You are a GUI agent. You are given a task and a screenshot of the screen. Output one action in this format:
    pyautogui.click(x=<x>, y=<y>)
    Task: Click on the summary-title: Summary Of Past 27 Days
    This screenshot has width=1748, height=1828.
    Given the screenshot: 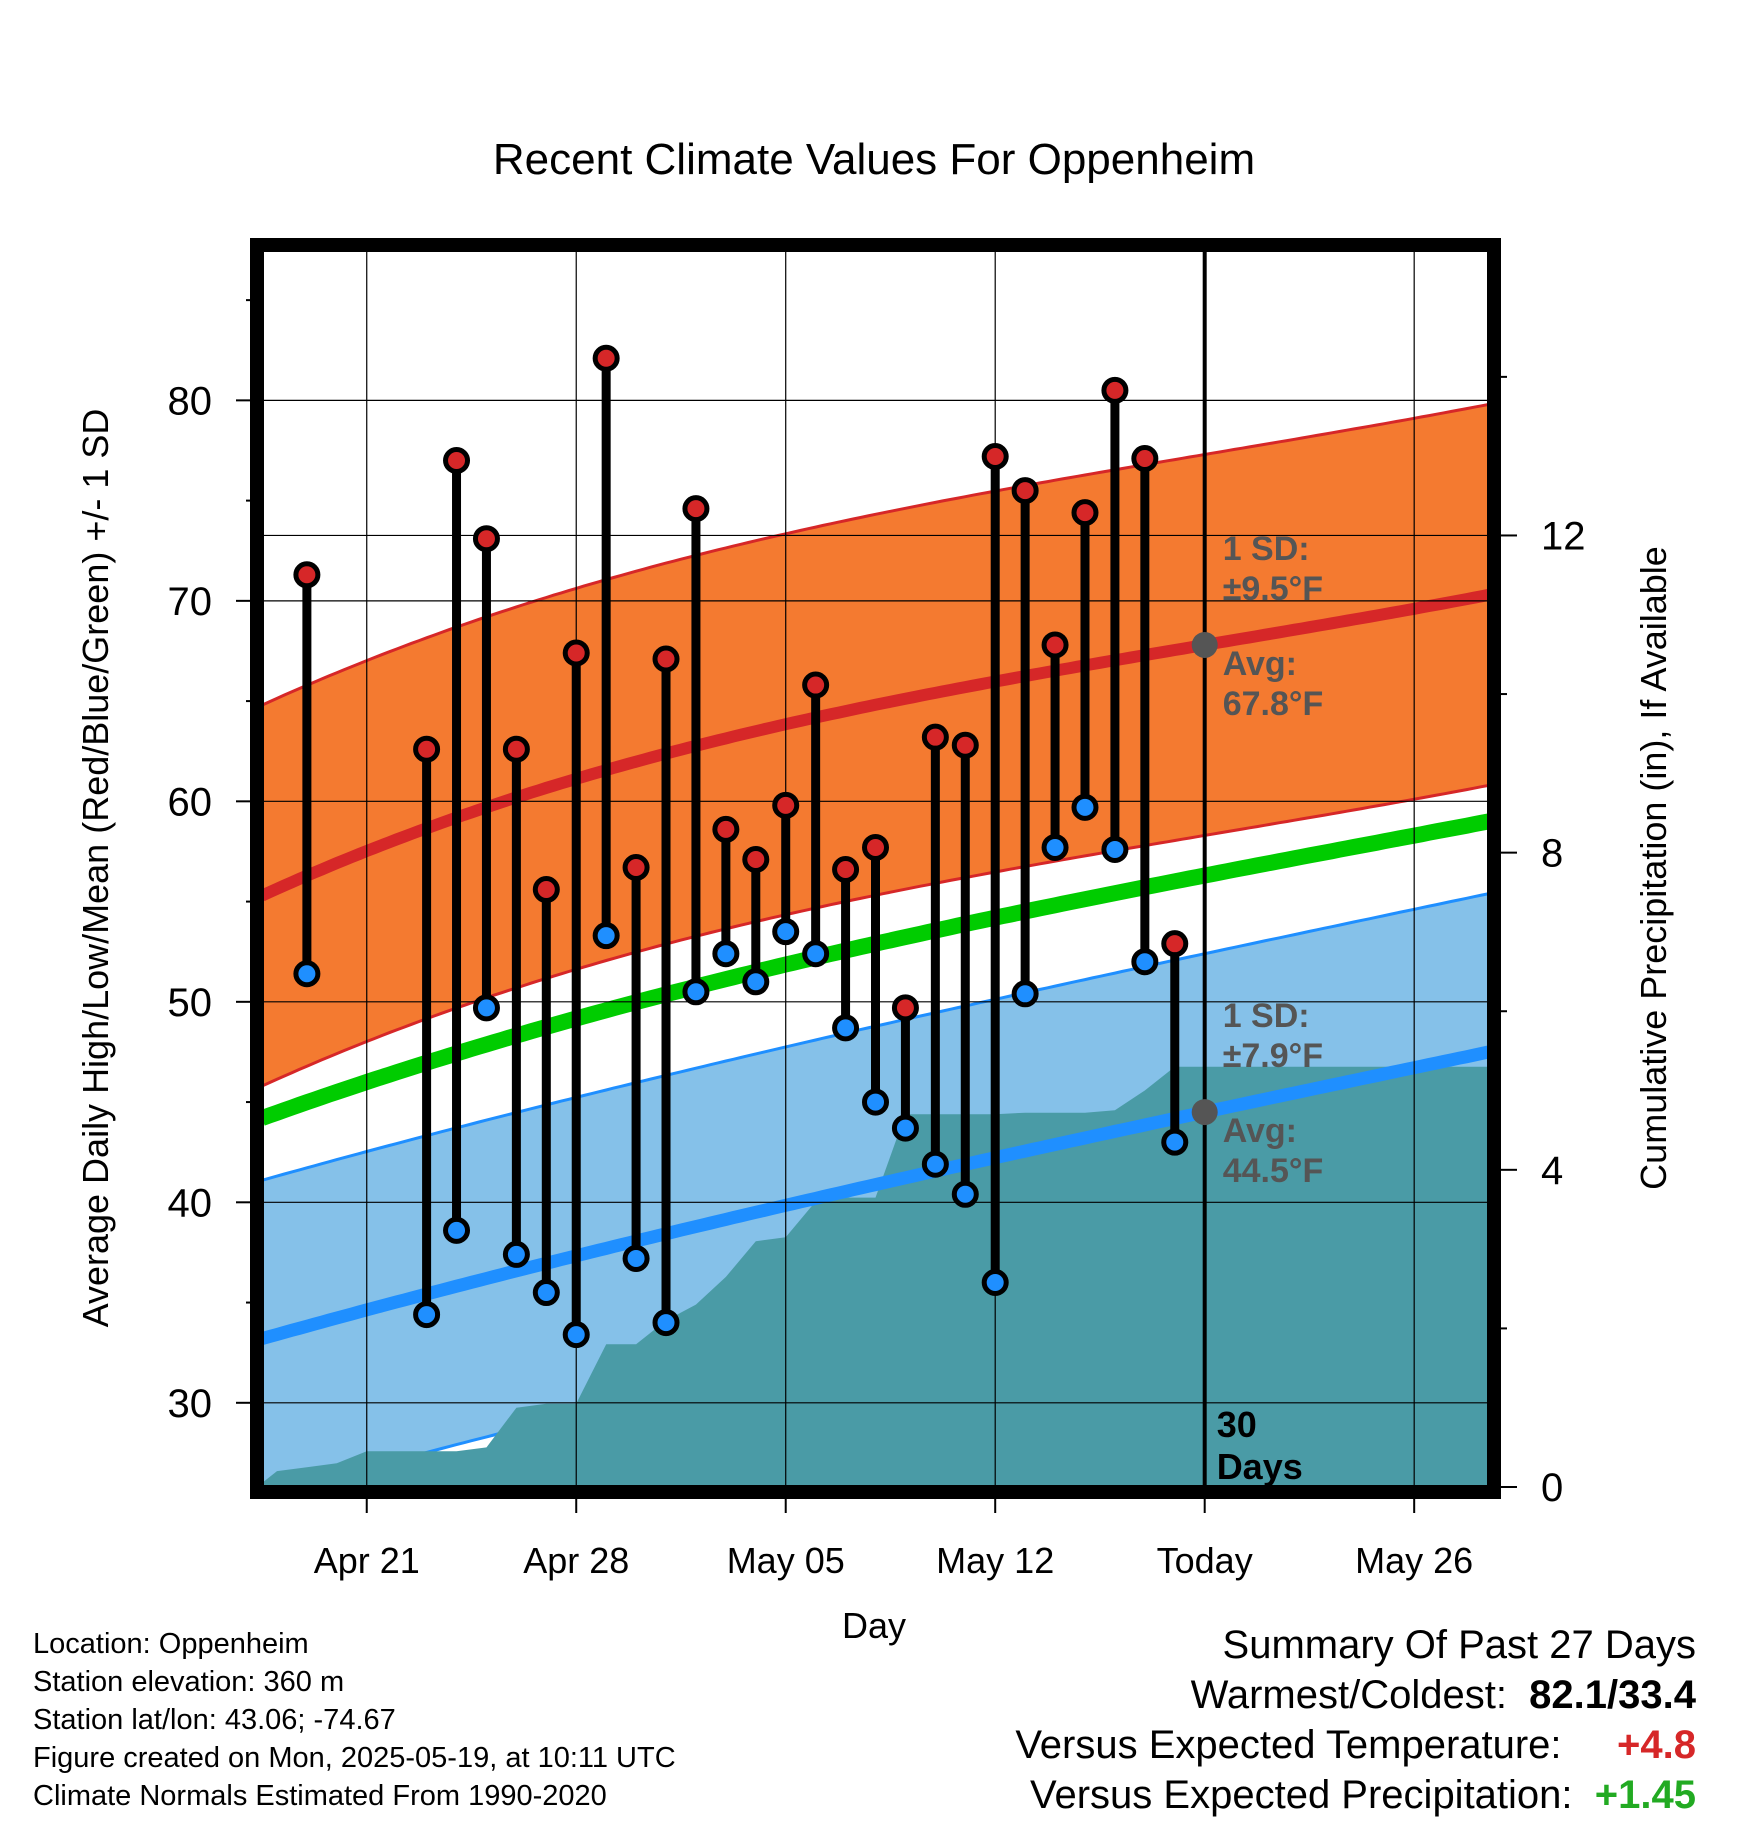 What is the action you would take?
    pyautogui.click(x=1459, y=1645)
    